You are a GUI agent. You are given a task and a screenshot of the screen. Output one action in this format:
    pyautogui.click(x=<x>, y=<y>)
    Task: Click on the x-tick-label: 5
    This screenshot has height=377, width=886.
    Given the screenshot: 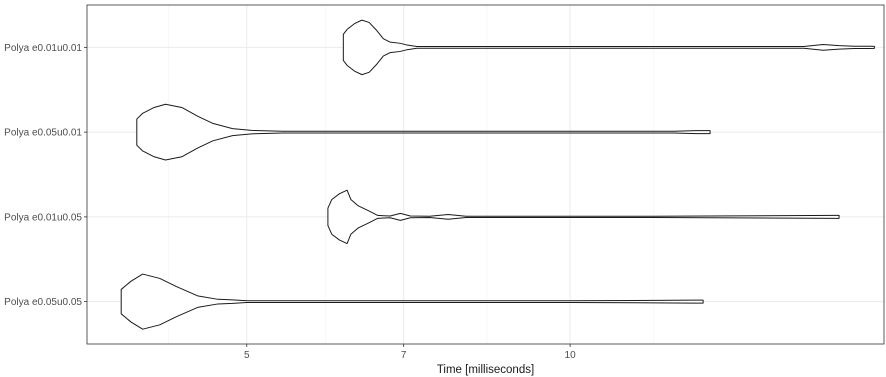 What is the action you would take?
    pyautogui.click(x=247, y=355)
    